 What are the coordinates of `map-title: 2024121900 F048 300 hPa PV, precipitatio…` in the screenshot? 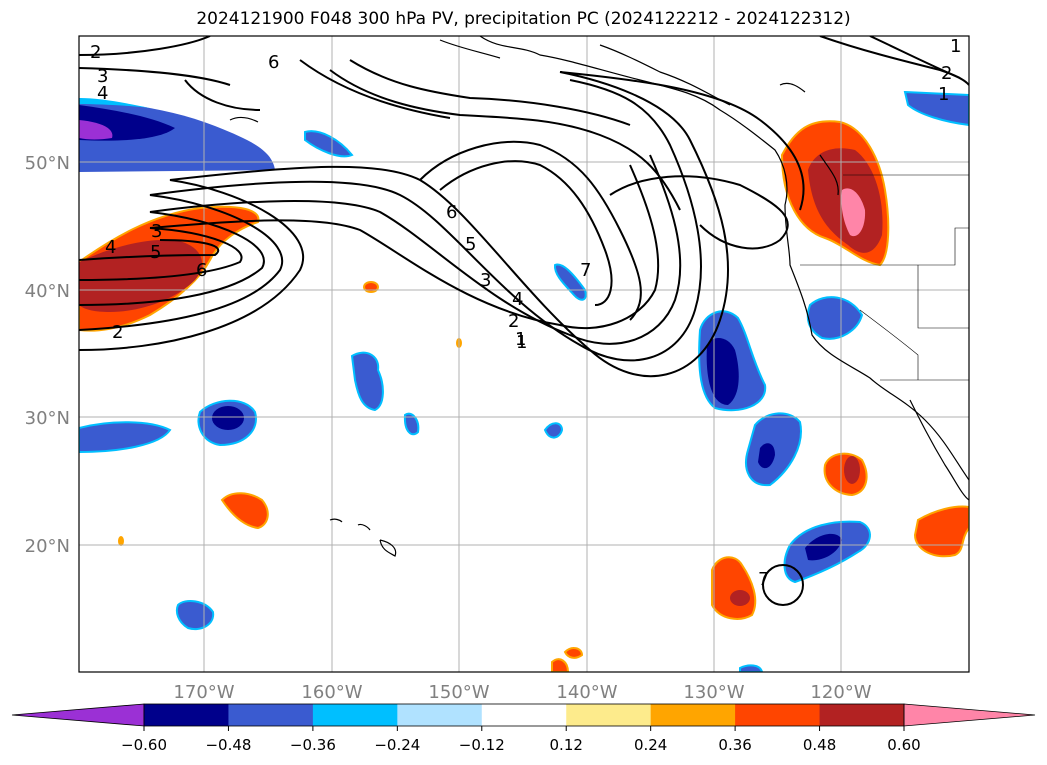 It's located at (523, 19).